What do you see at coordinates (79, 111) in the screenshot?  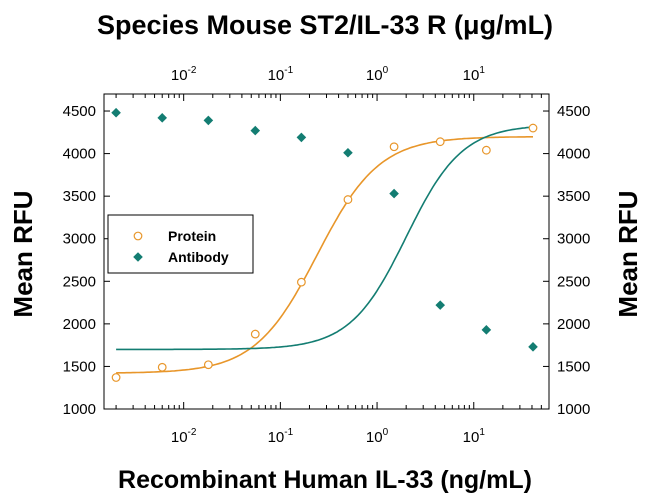 I see `y-tick-label-left: 4500` at bounding box center [79, 111].